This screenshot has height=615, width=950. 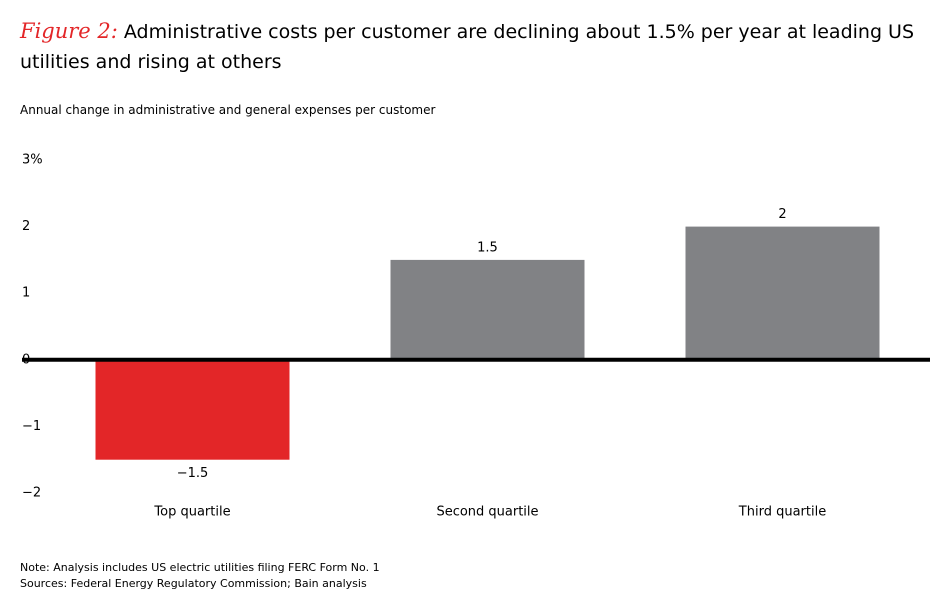 What do you see at coordinates (31, 493) in the screenshot?
I see `y-tick-label: −2` at bounding box center [31, 493].